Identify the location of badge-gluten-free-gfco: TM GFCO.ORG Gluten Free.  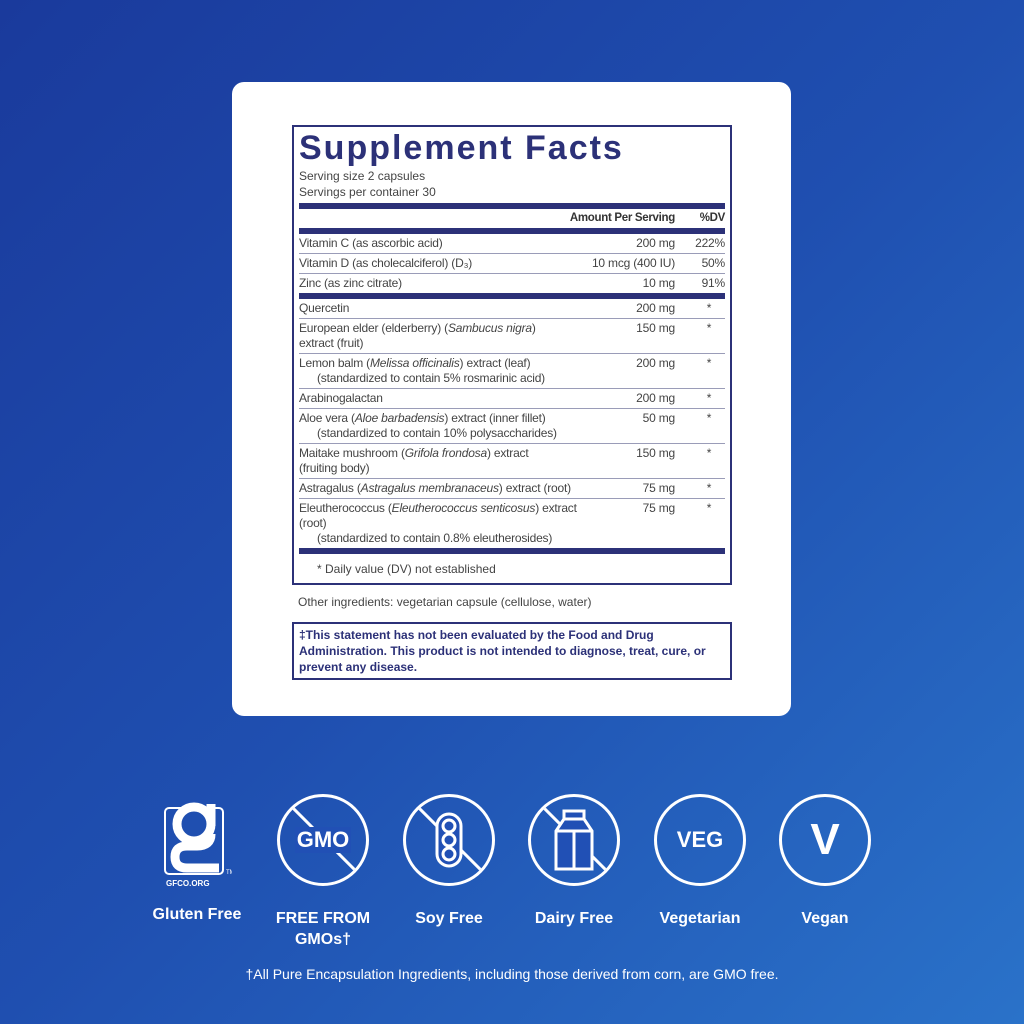
(197, 859).